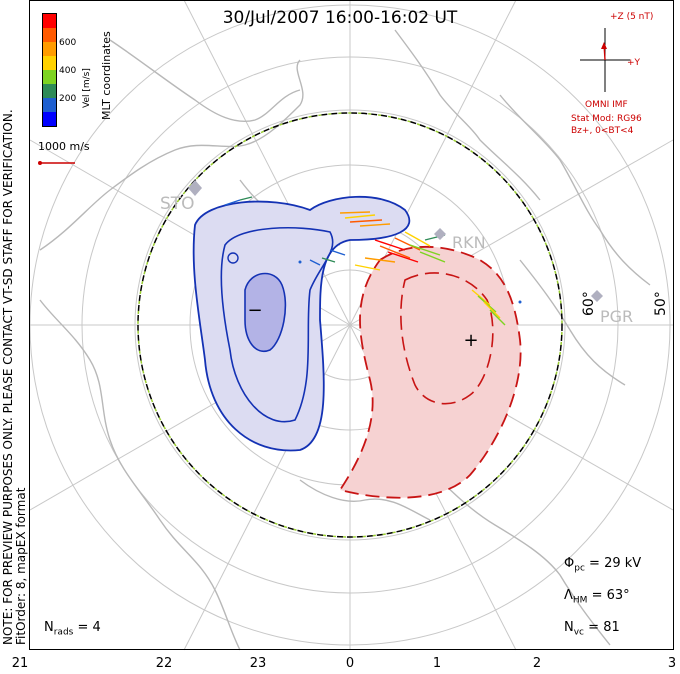 The width and height of the screenshot is (680, 674). What do you see at coordinates (616, 316) in the screenshot?
I see `station-pgr: PGR` at bounding box center [616, 316].